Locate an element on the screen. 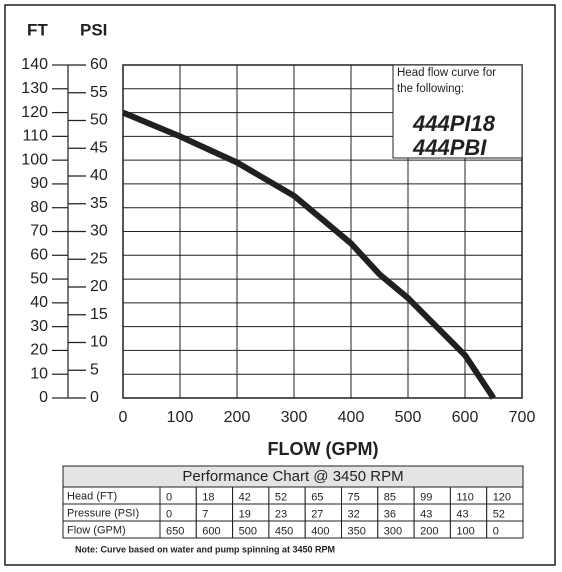 This screenshot has width=562, height=572. y2-tick-label: 20 is located at coordinates (99, 286).